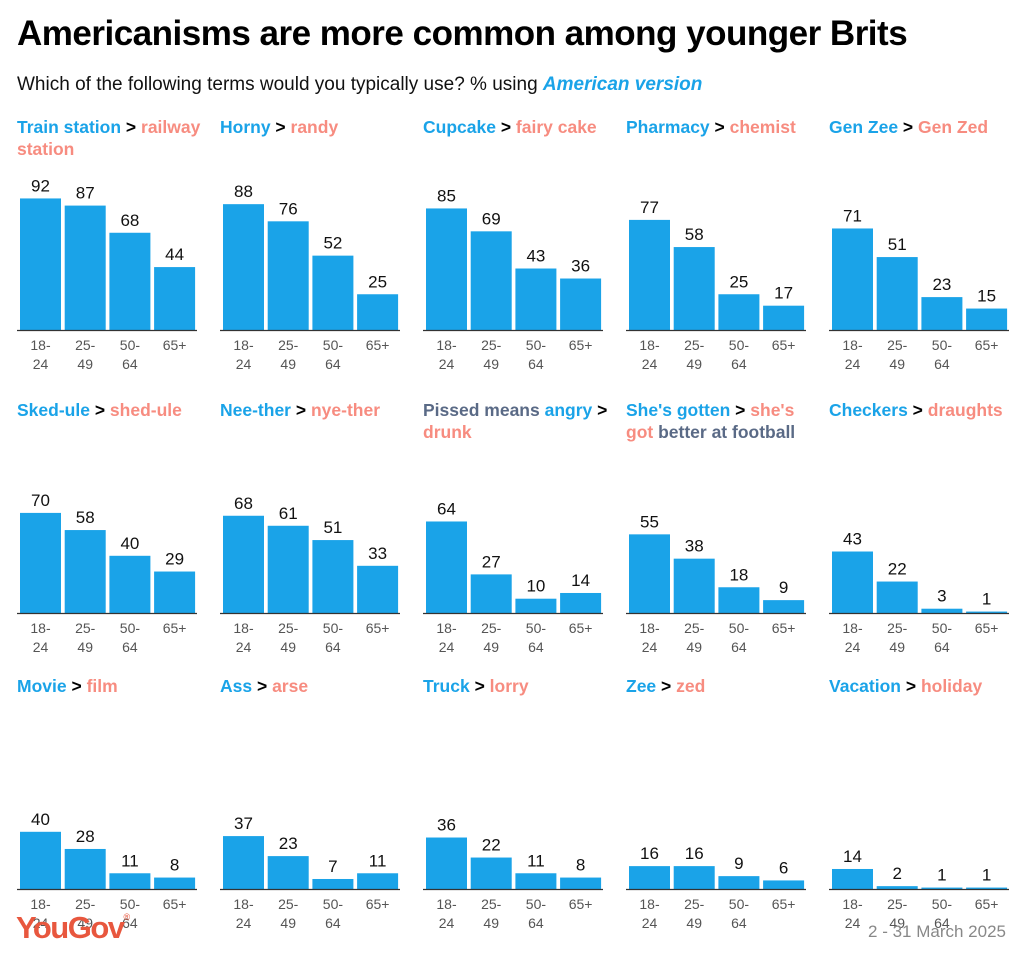 The height and width of the screenshot is (965, 1024). What do you see at coordinates (580, 580) in the screenshot?
I see `data-label: 14` at bounding box center [580, 580].